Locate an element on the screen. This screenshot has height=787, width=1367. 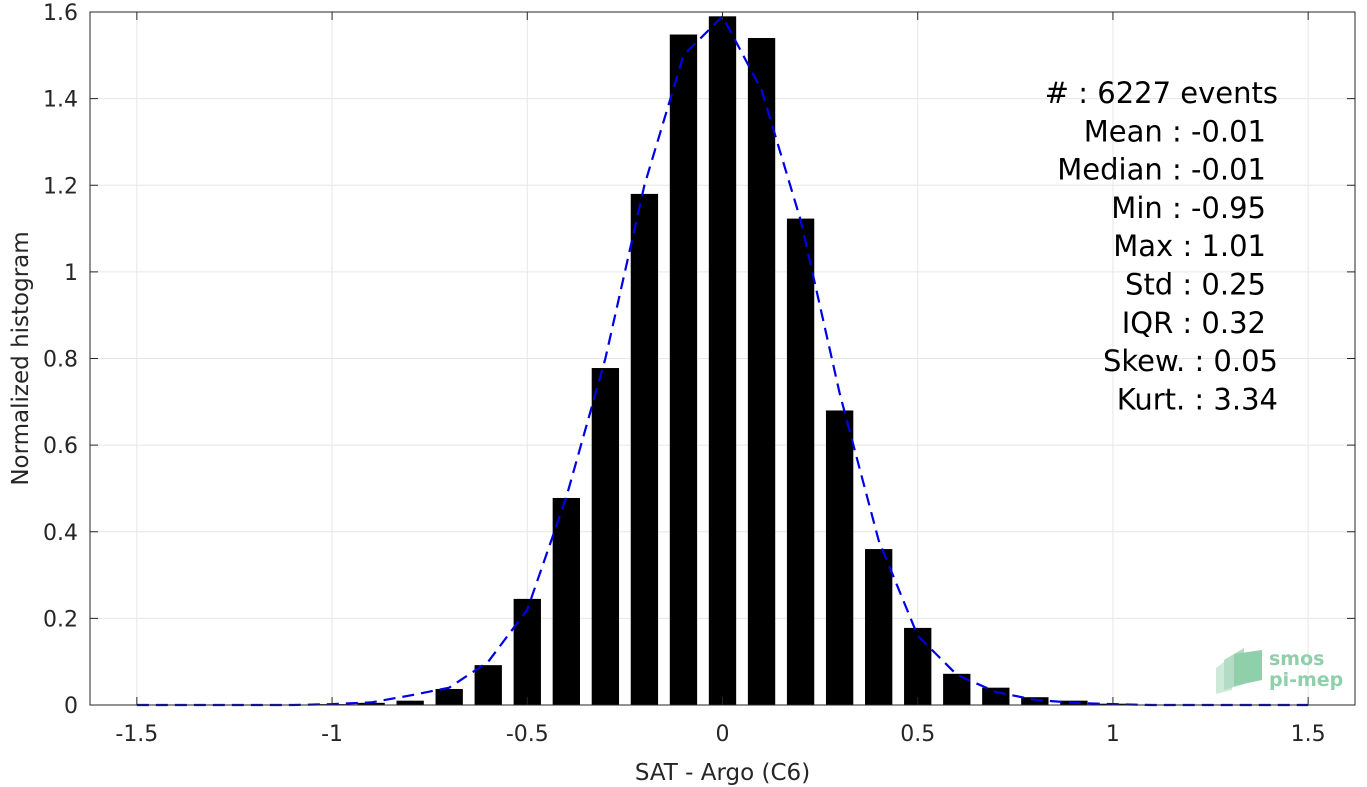
stat-#: # : 6227 events is located at coordinates (1161, 93).